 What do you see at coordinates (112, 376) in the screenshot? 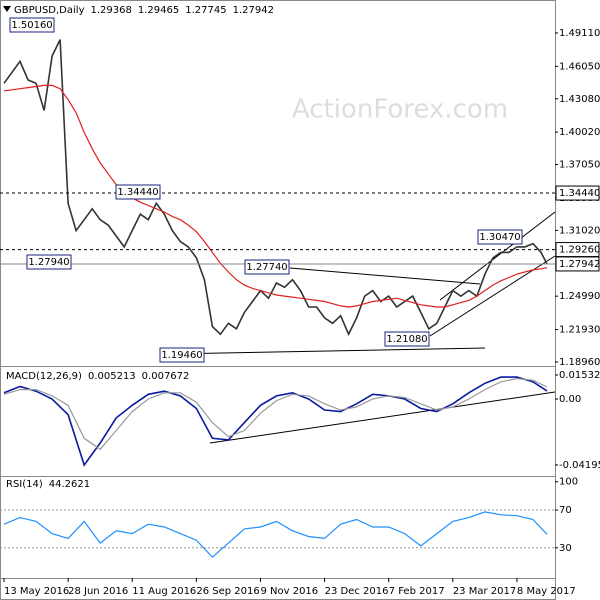
I see `header-value: 0.005213` at bounding box center [112, 376].